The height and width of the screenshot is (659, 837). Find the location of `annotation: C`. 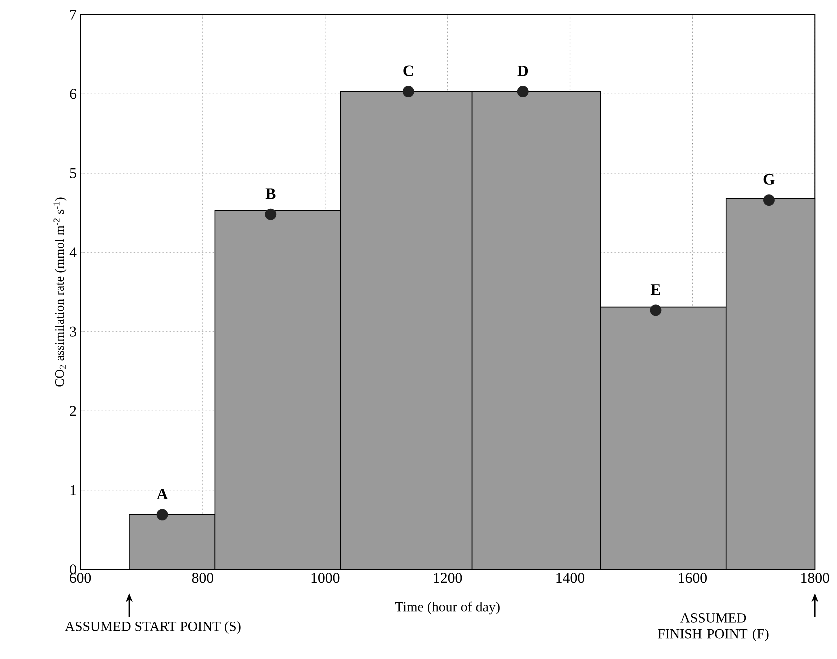

annotation: C is located at coordinates (409, 71).